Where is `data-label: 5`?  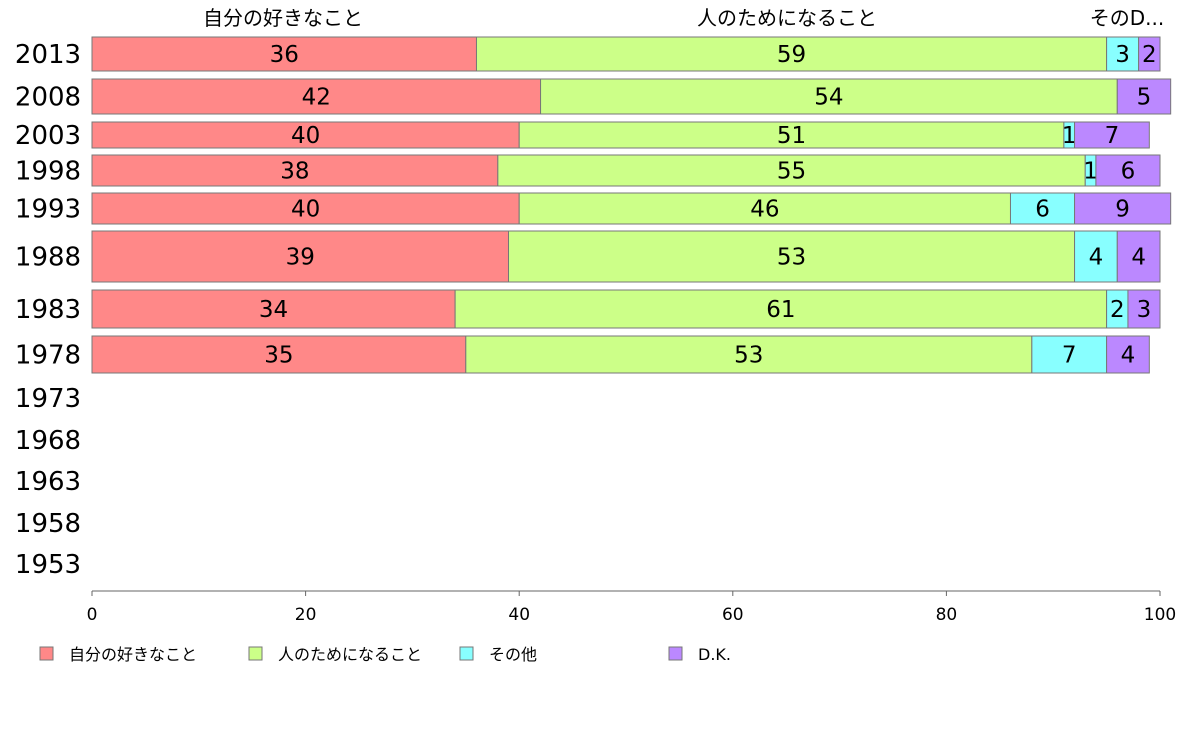
data-label: 5 is located at coordinates (1144, 98).